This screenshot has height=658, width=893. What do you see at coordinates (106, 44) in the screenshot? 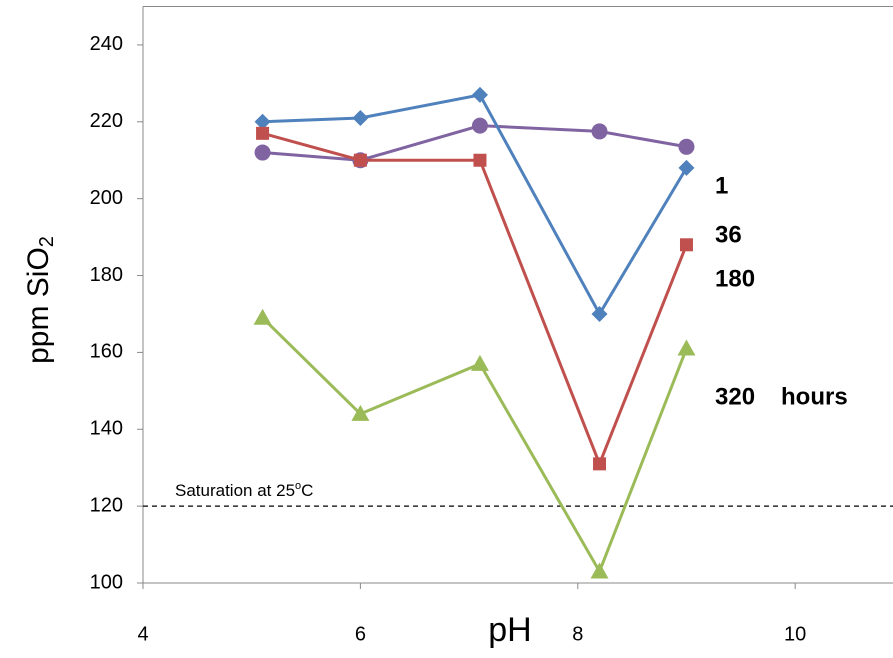
I see `y-tick-label: 240` at bounding box center [106, 44].